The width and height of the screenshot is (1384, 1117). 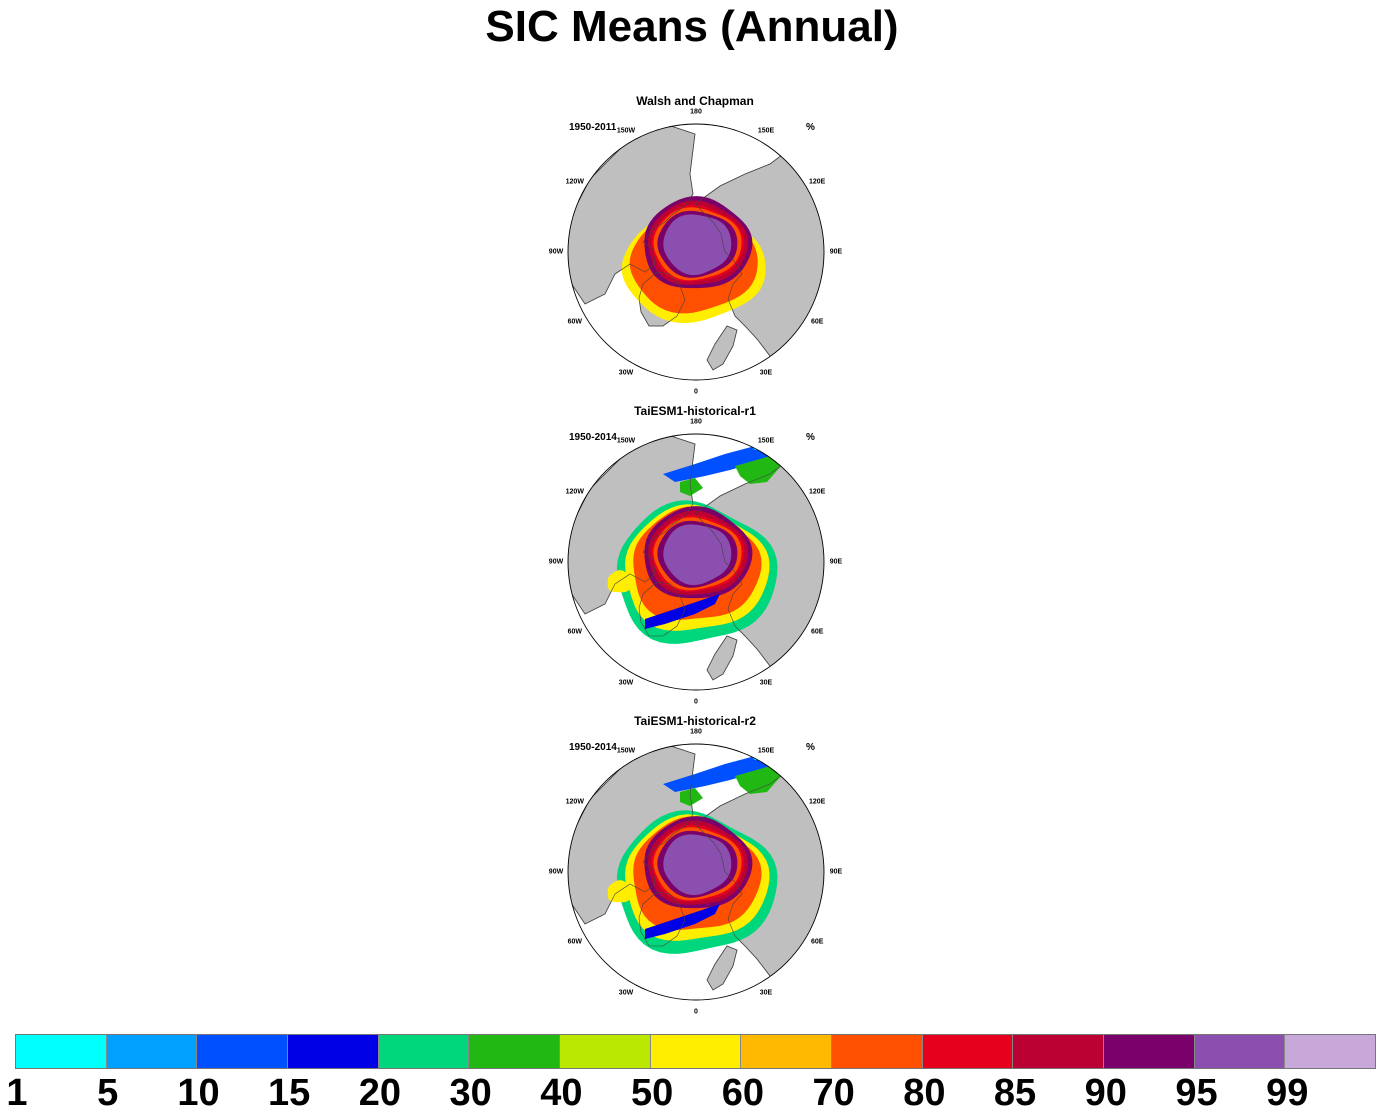 What do you see at coordinates (695, 101) in the screenshot?
I see `panel-title: Walsh and Chapman` at bounding box center [695, 101].